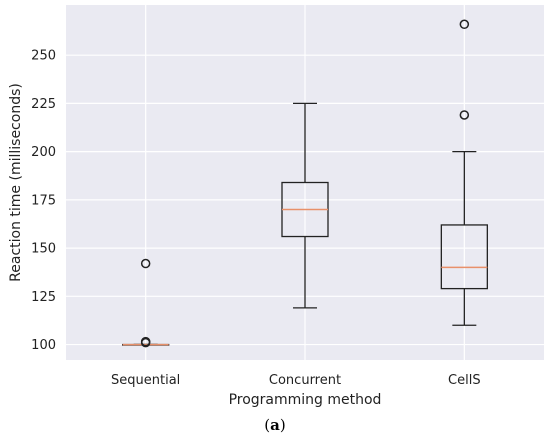  I want to click on box-rect, so click(464, 257).